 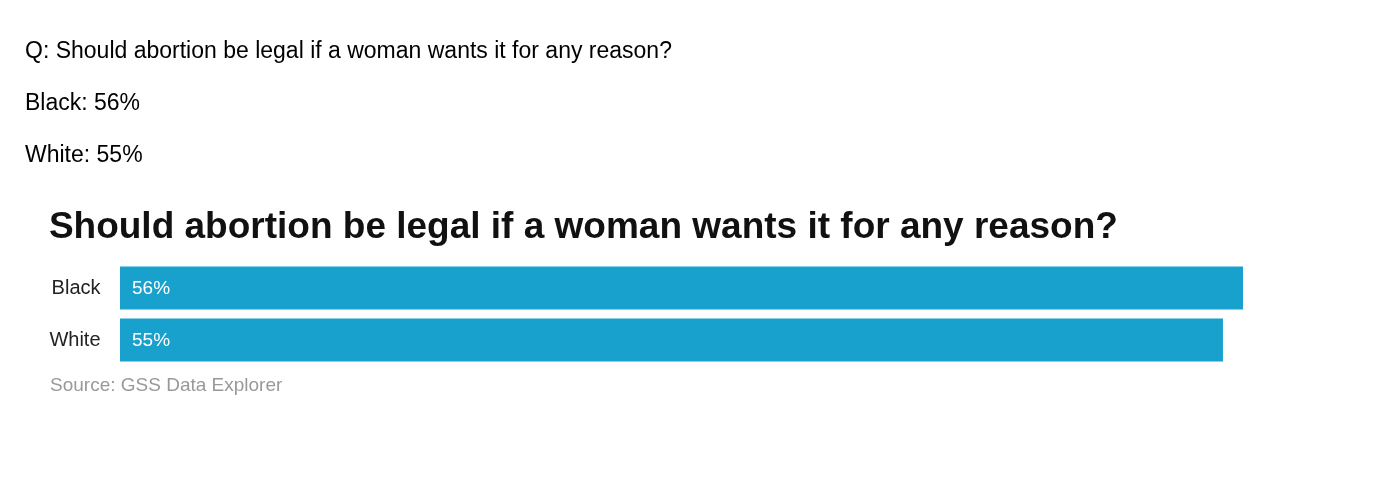 What do you see at coordinates (151, 339) in the screenshot?
I see `data-label: 55%` at bounding box center [151, 339].